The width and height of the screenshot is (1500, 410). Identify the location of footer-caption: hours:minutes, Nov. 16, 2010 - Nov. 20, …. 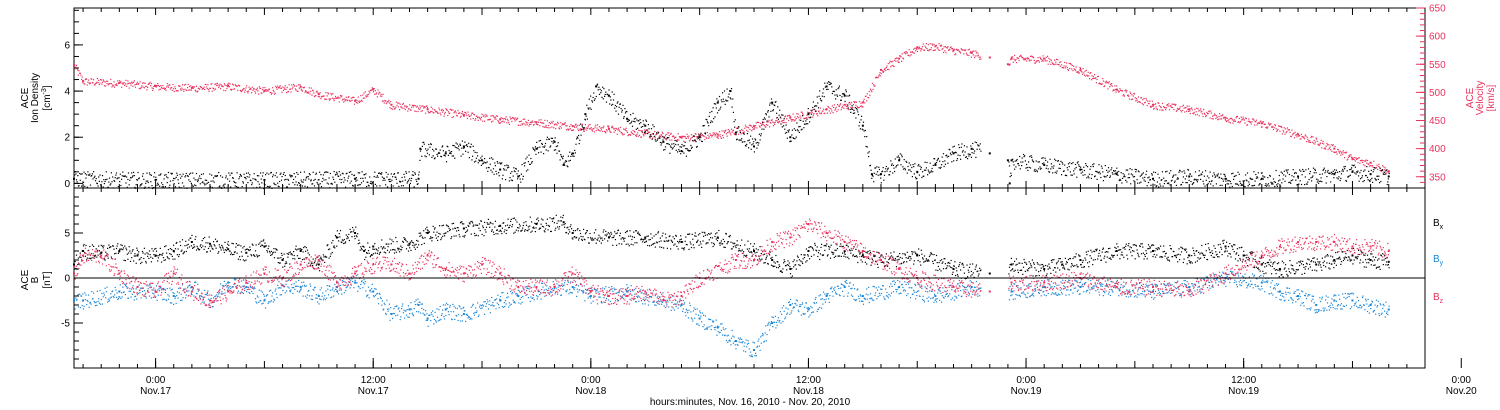
(750, 402).